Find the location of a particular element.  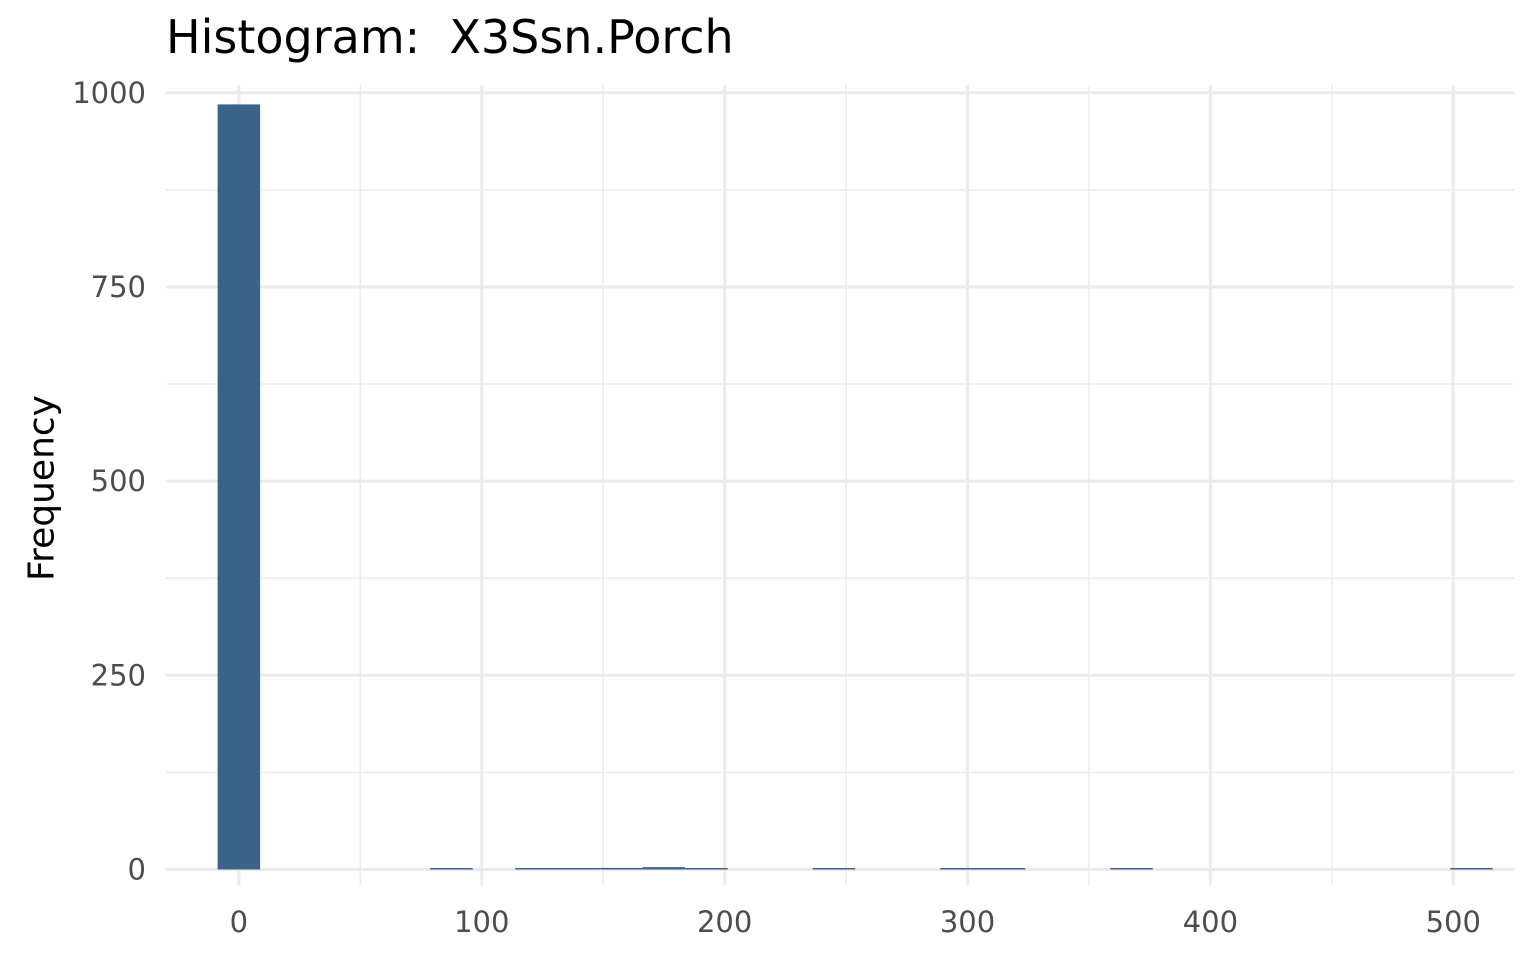

chart-title: Histogram: X3Ssn.Porch is located at coordinates (450, 37).